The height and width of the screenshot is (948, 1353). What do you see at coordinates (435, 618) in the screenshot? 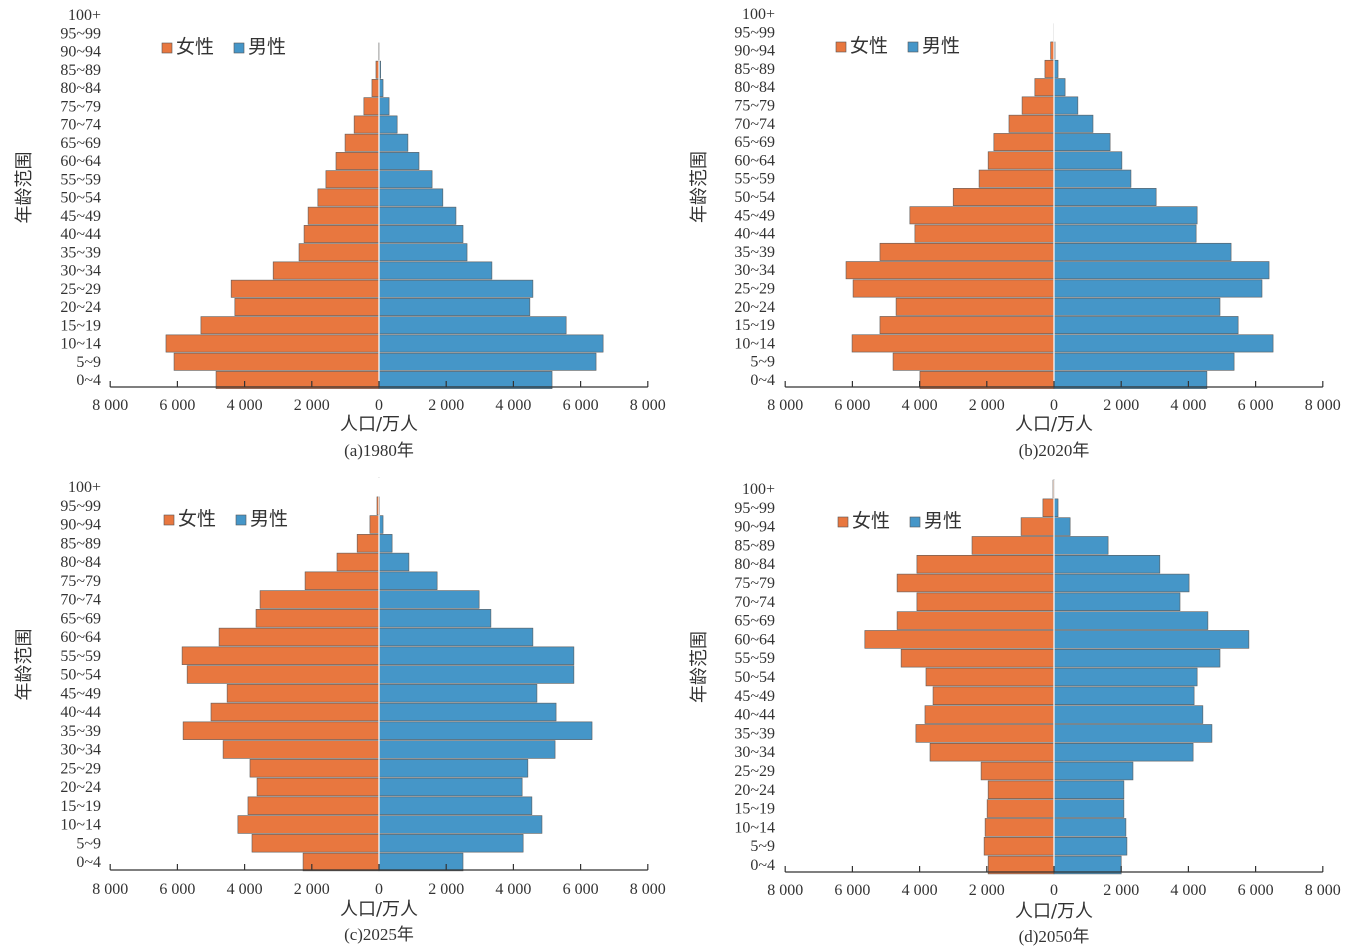
I see `bar-male-65~69` at bounding box center [435, 618].